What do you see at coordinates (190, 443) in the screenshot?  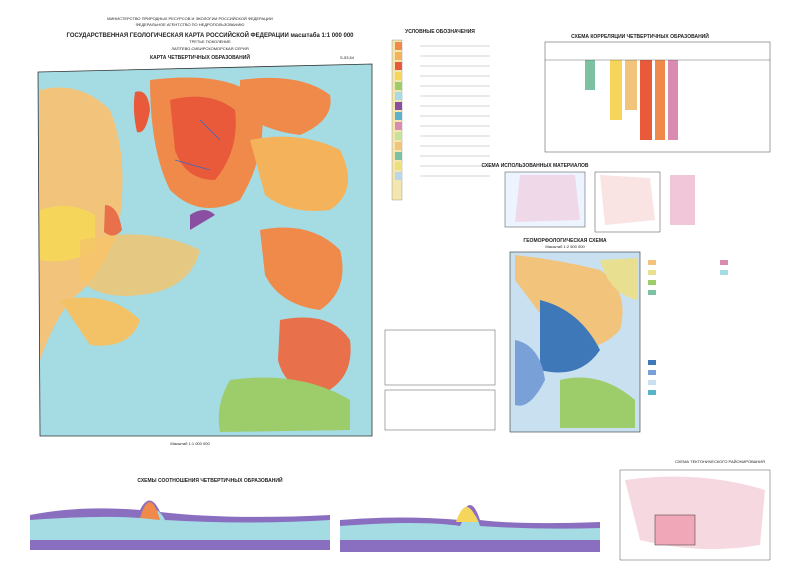 I see `map-scale: Масштаб 1:1 000 000` at bounding box center [190, 443].